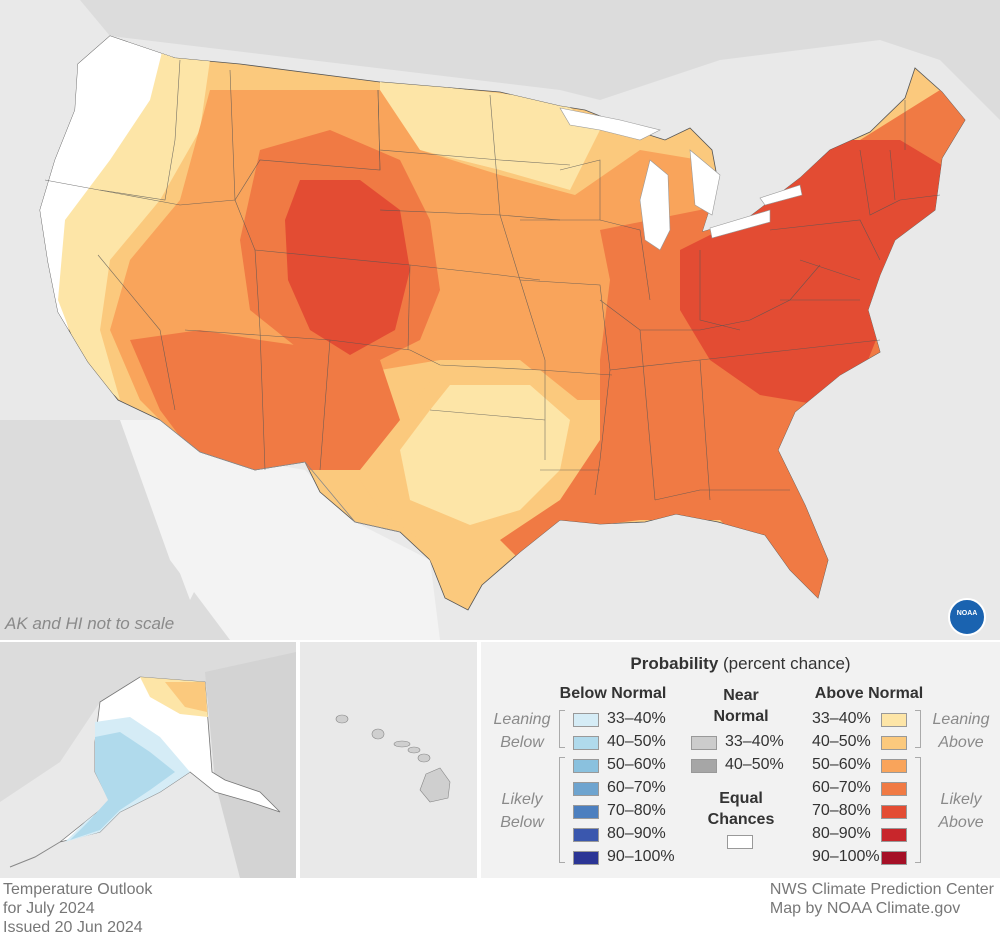 This screenshot has width=1000, height=938. I want to click on equal-chances-line2: Chances, so click(741, 819).